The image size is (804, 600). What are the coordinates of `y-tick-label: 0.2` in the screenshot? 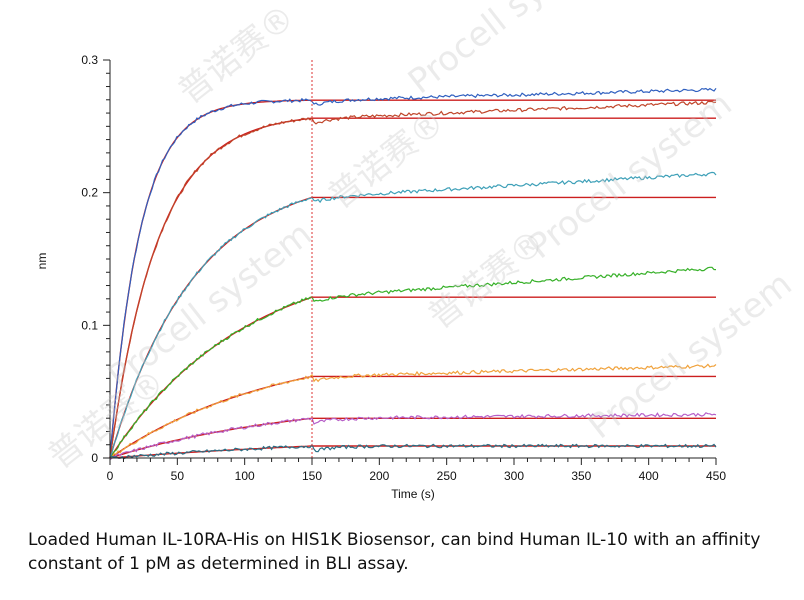 It's located at (89, 193).